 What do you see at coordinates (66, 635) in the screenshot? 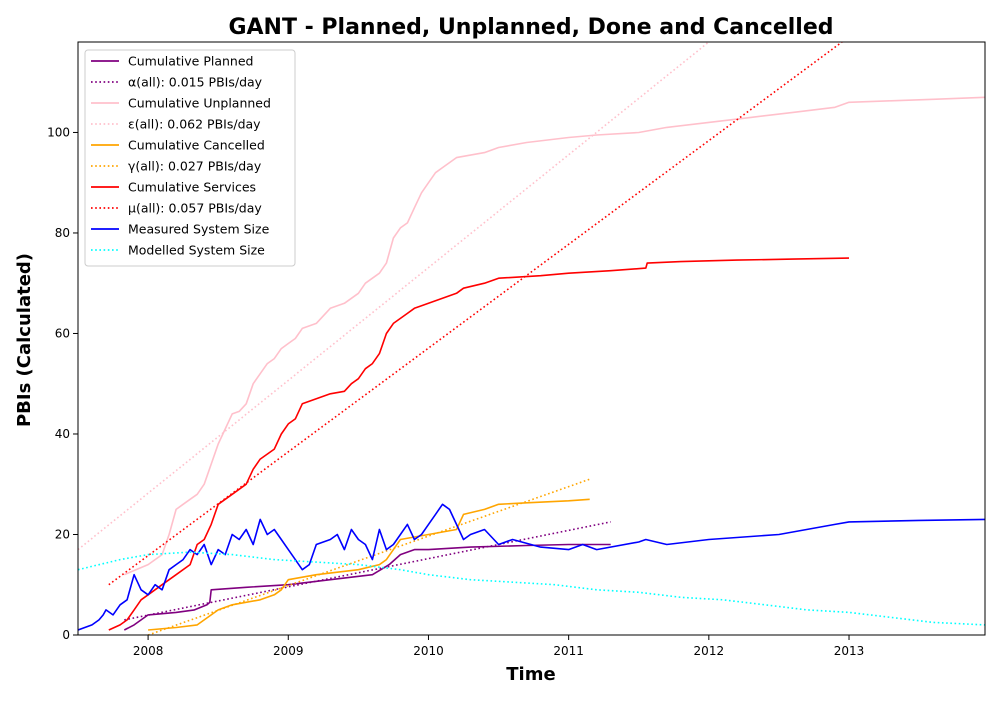
I see `y-tick-label: 0` at bounding box center [66, 635].